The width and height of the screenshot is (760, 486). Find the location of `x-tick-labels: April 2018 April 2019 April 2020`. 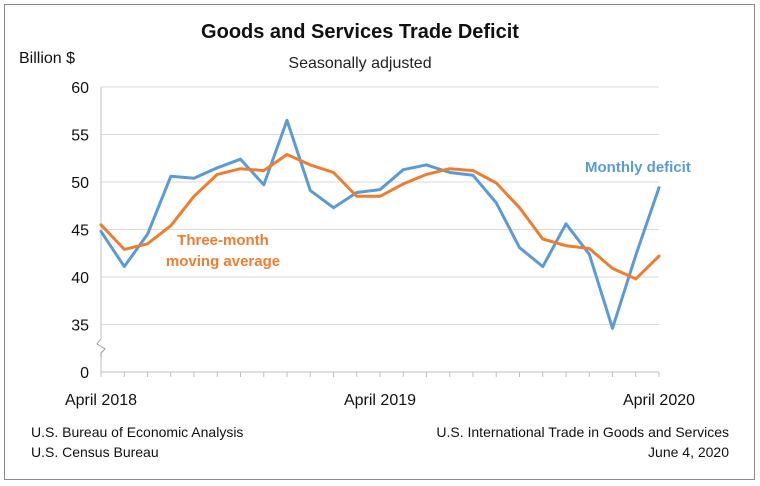

x-tick-labels: April 2018 April 2019 April 2020 is located at coordinates (380, 400).